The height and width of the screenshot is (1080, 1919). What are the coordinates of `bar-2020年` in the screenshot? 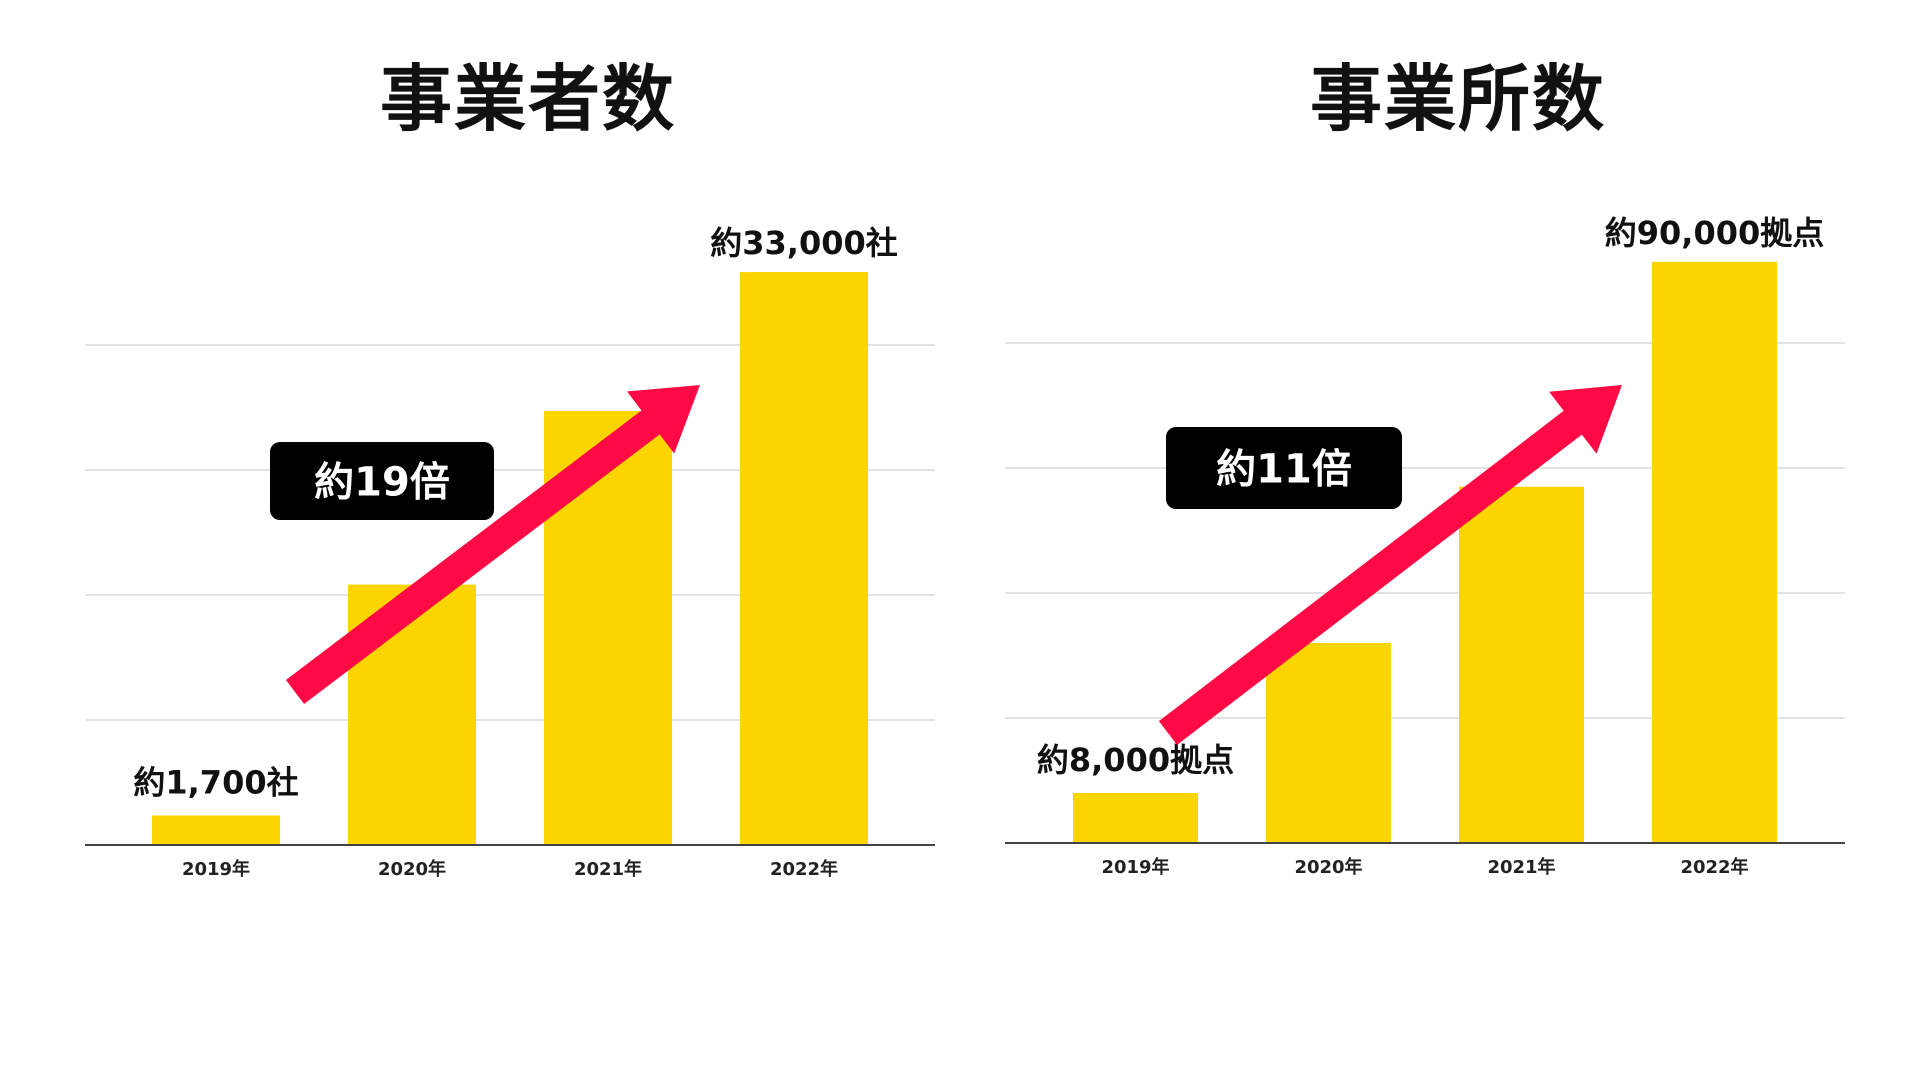 It's located at (1328, 743).